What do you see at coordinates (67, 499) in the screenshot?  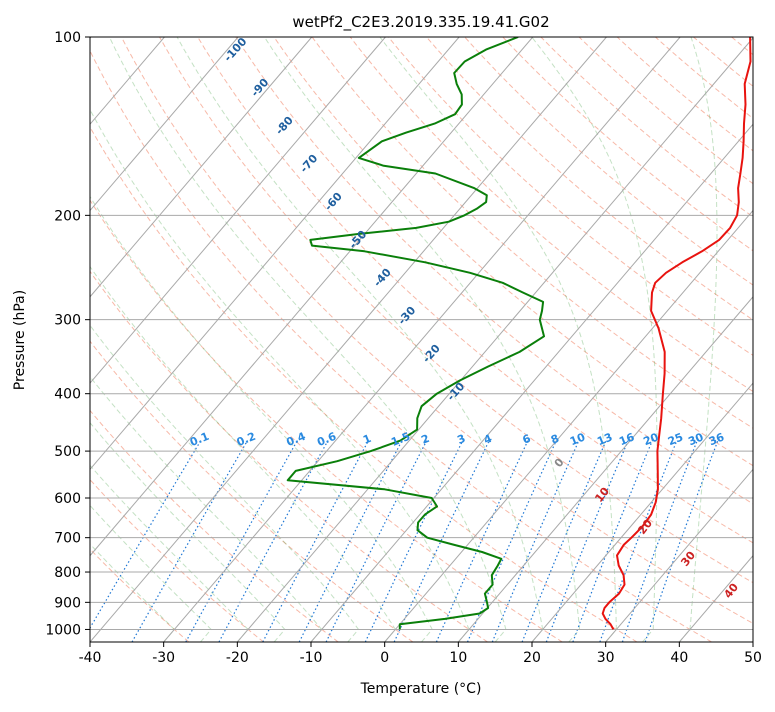 I see `y-tick-label: 600` at bounding box center [67, 499].